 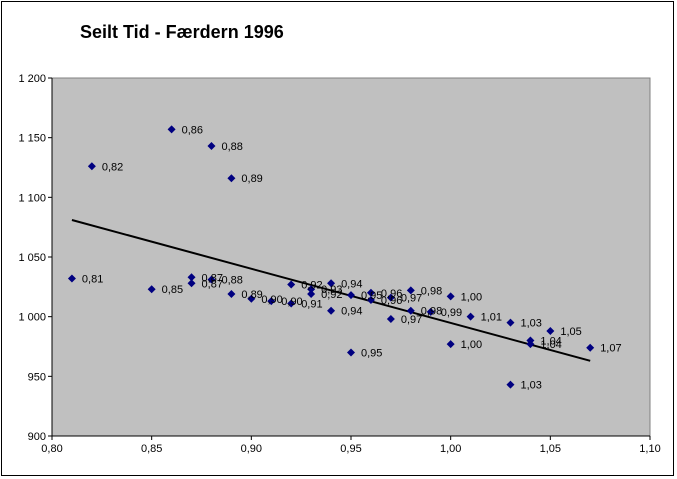 What do you see at coordinates (491, 318) in the screenshot?
I see `data-label: 1,01` at bounding box center [491, 318].